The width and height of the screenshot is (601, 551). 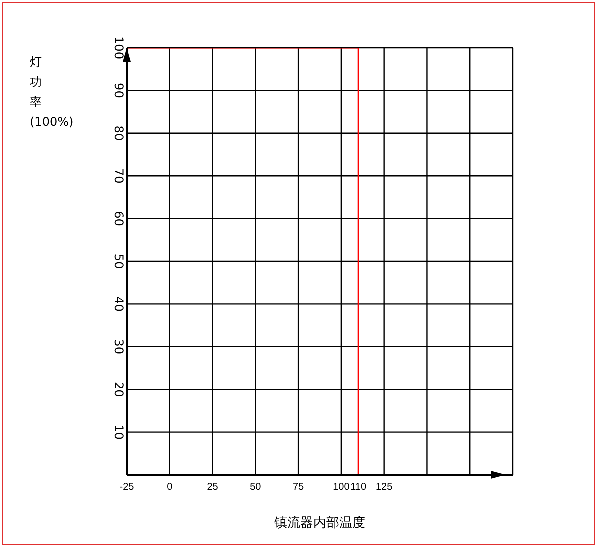 What do you see at coordinates (341, 488) in the screenshot?
I see `x-tick-label: 100` at bounding box center [341, 488].